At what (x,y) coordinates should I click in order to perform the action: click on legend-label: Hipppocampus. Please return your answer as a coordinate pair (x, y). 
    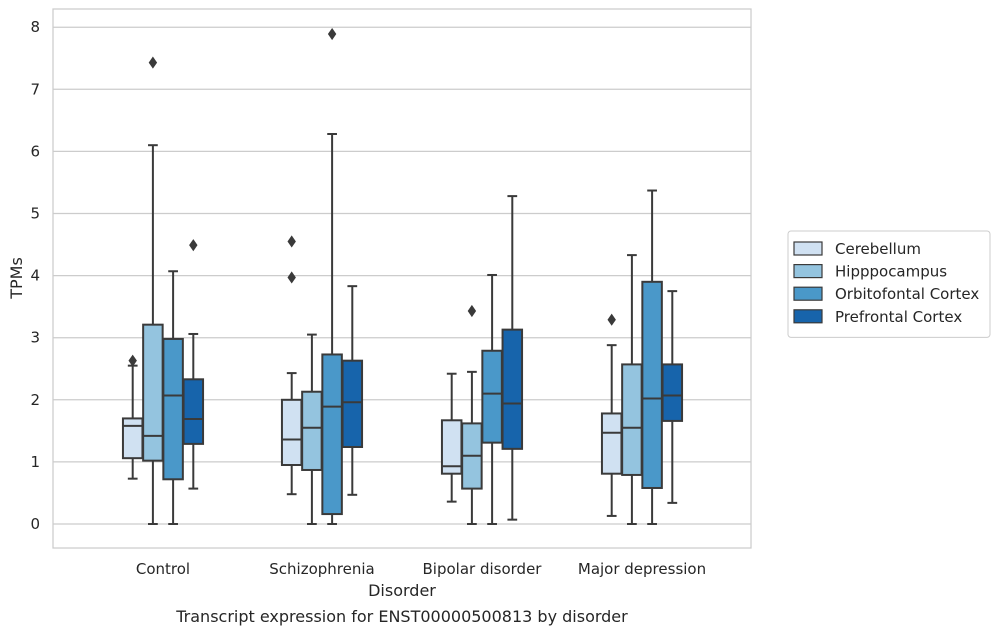
    Looking at the image, I should click on (891, 272).